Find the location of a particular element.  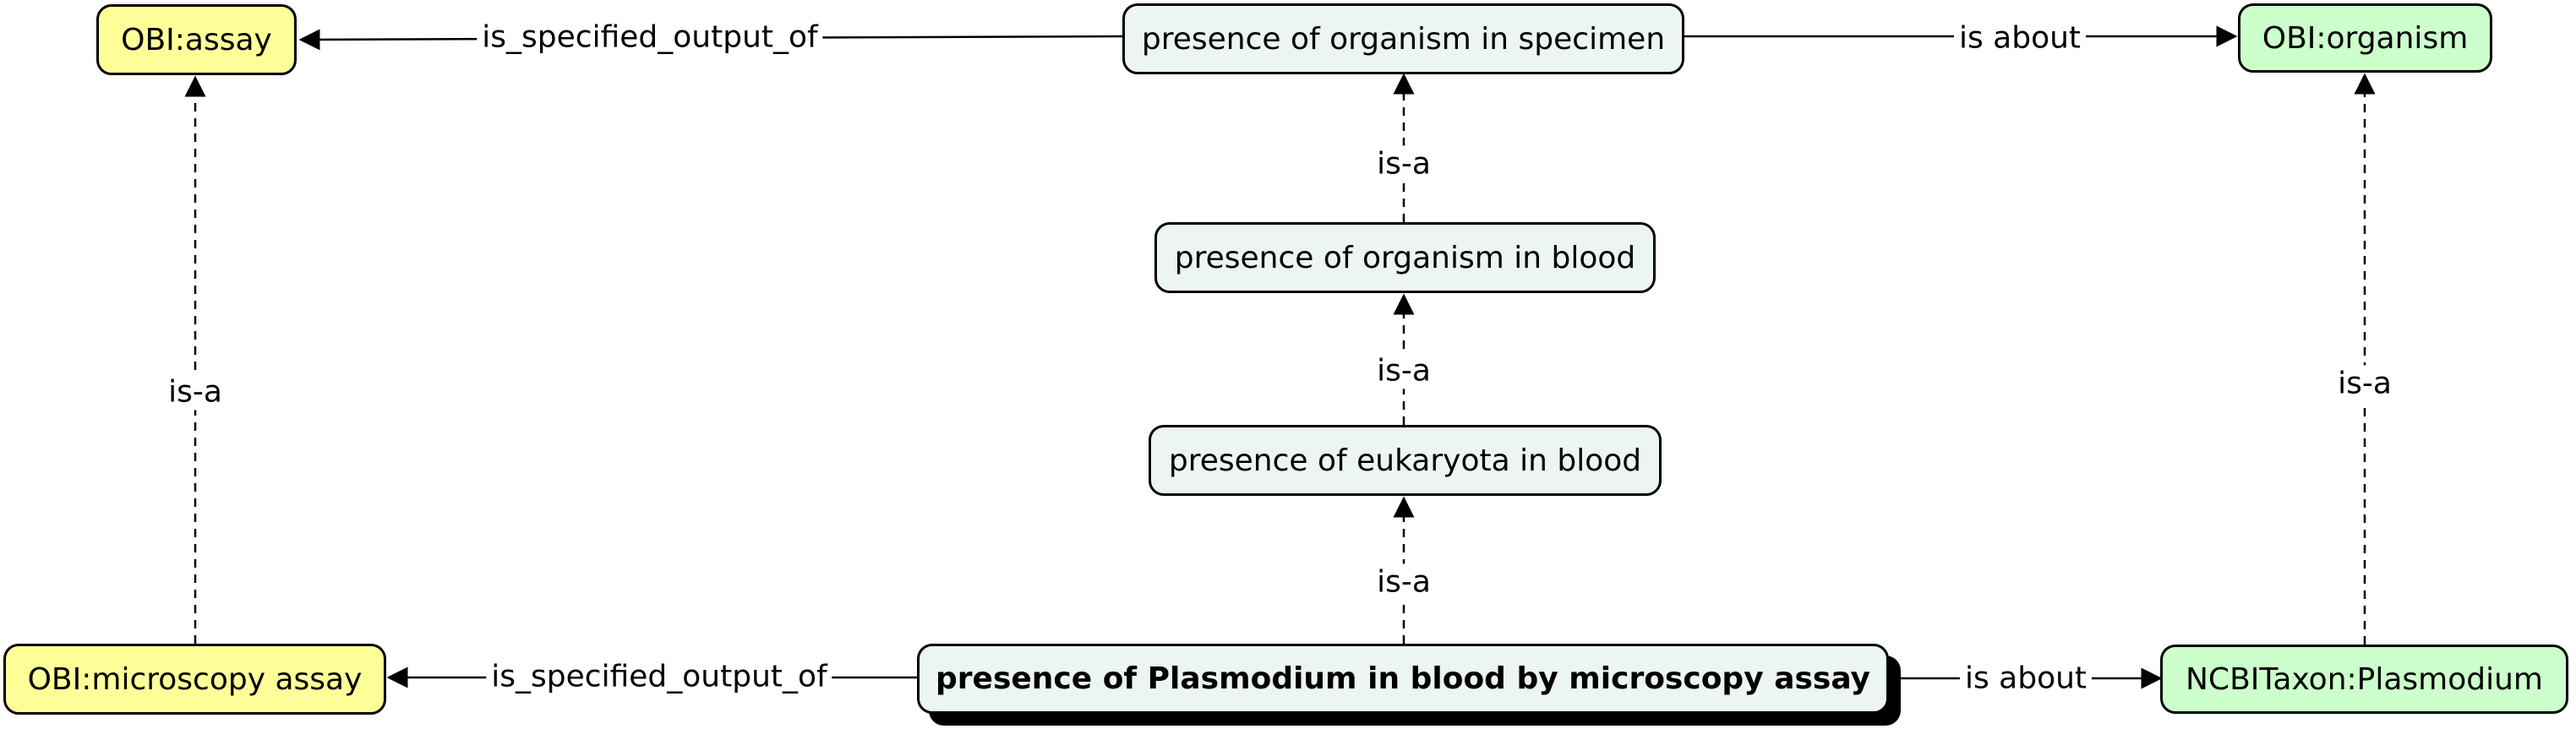

edge-label-isa-specimen: is-a is located at coordinates (1404, 163).